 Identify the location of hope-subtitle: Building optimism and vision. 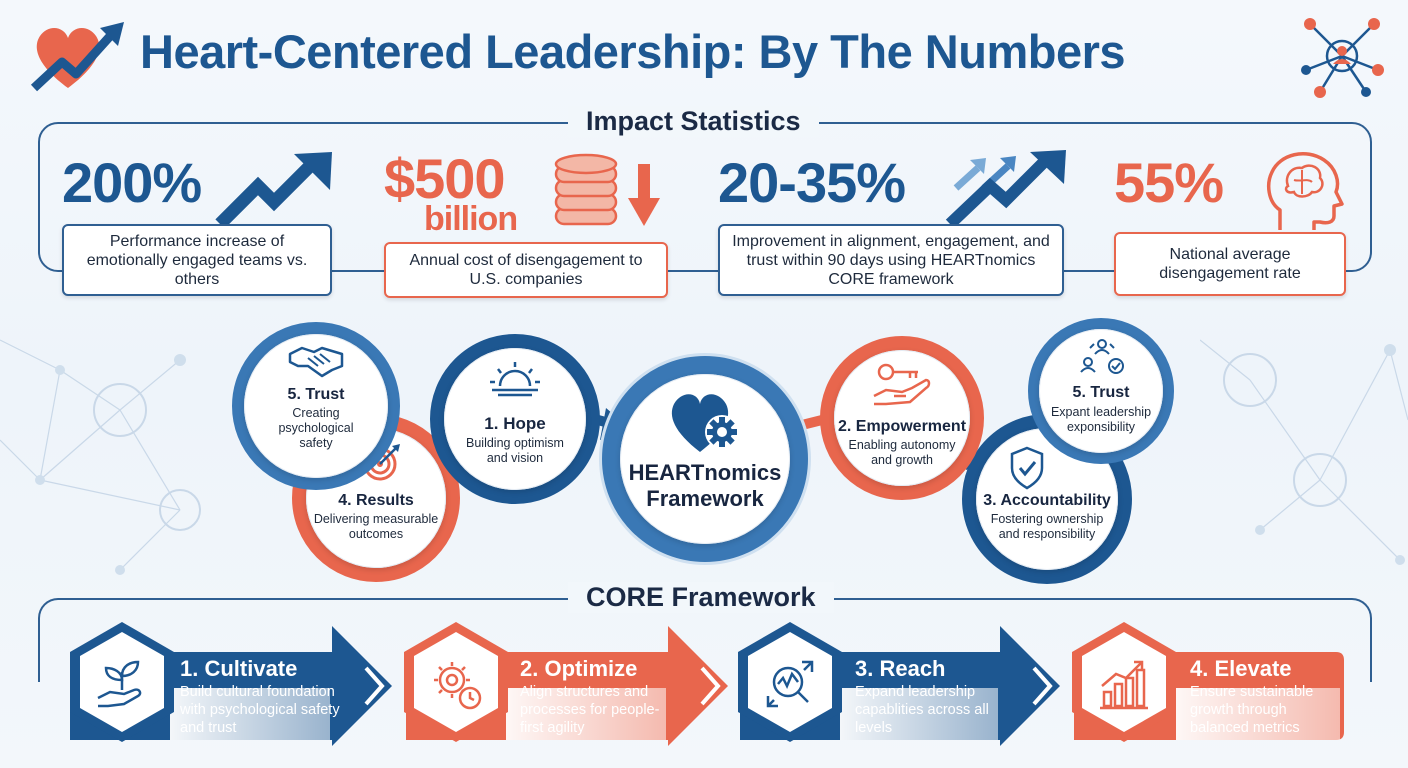
(515, 450).